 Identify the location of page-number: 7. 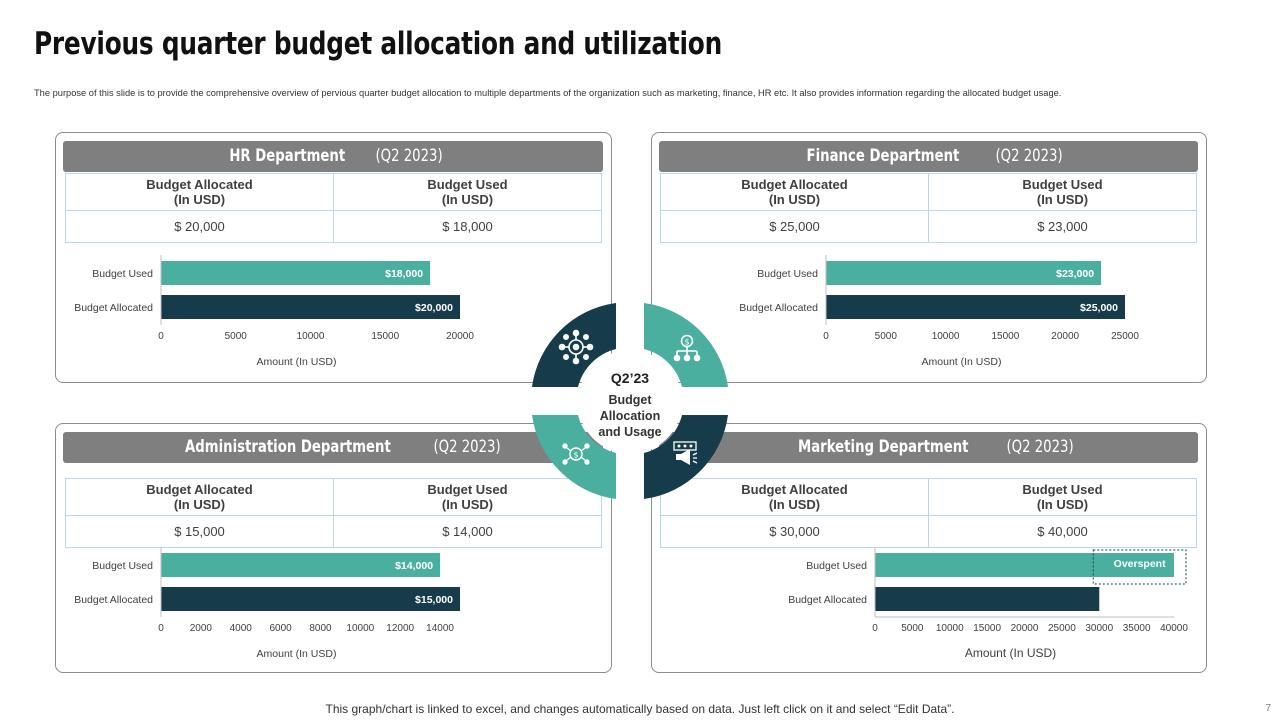
(1268, 708).